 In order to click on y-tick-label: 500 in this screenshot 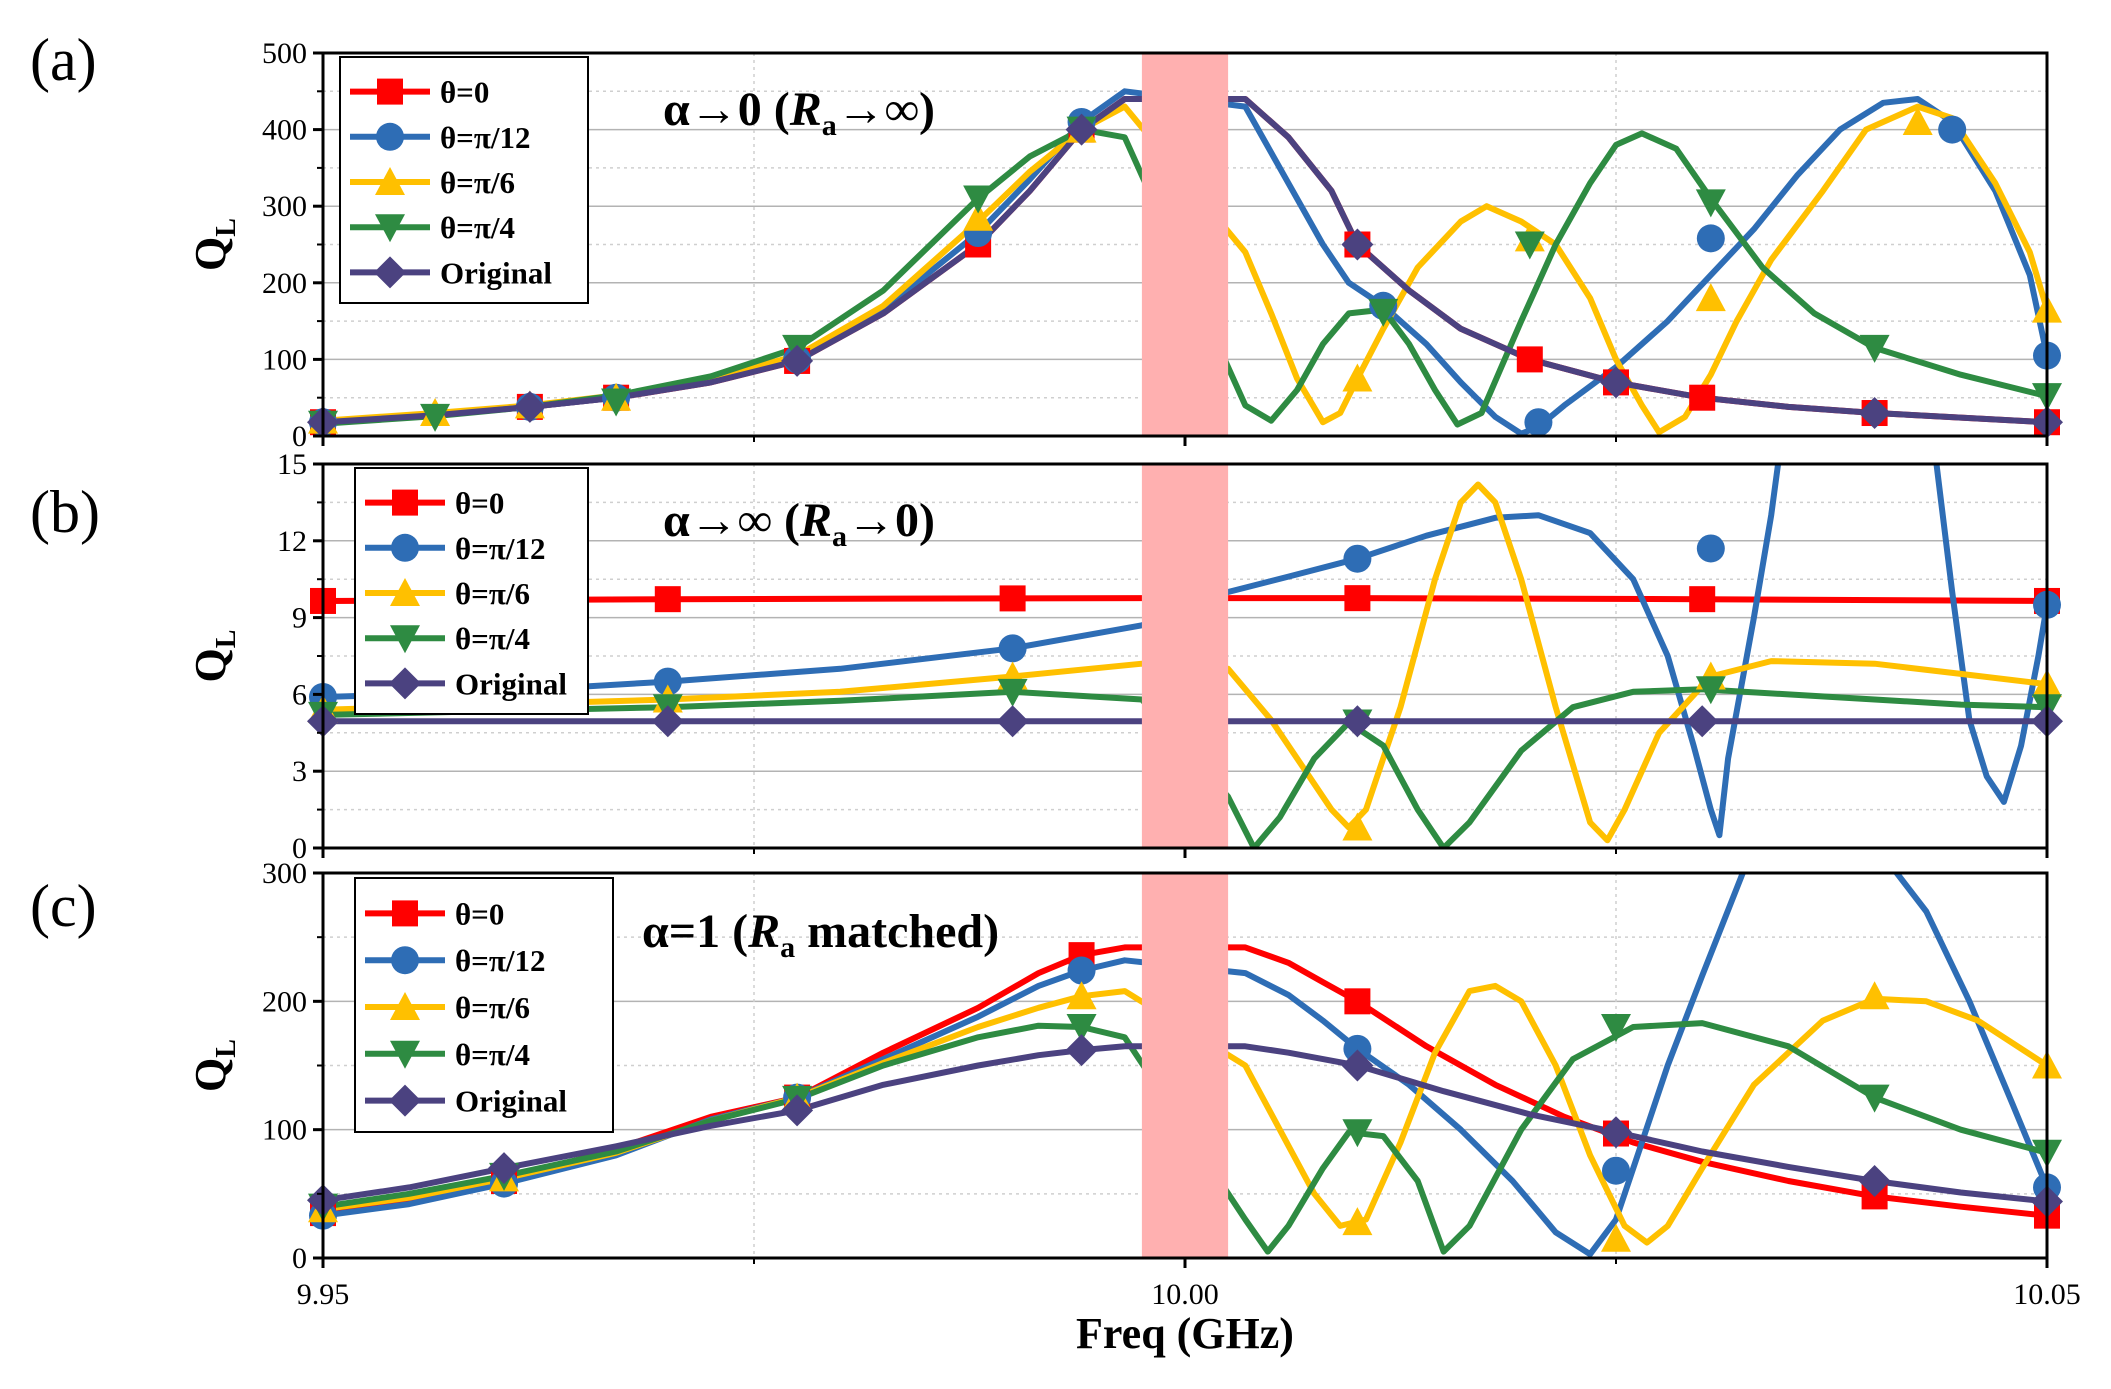, I will do `click(284, 53)`.